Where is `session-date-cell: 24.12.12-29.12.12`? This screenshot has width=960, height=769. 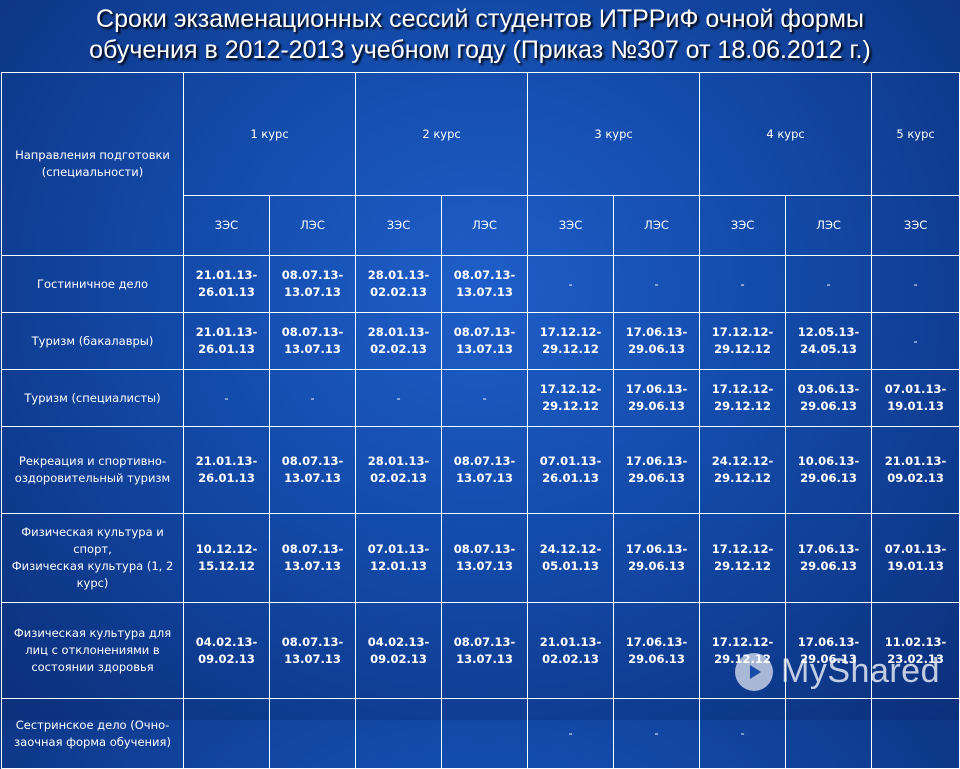
session-date-cell: 24.12.12-29.12.12 is located at coordinates (743, 470).